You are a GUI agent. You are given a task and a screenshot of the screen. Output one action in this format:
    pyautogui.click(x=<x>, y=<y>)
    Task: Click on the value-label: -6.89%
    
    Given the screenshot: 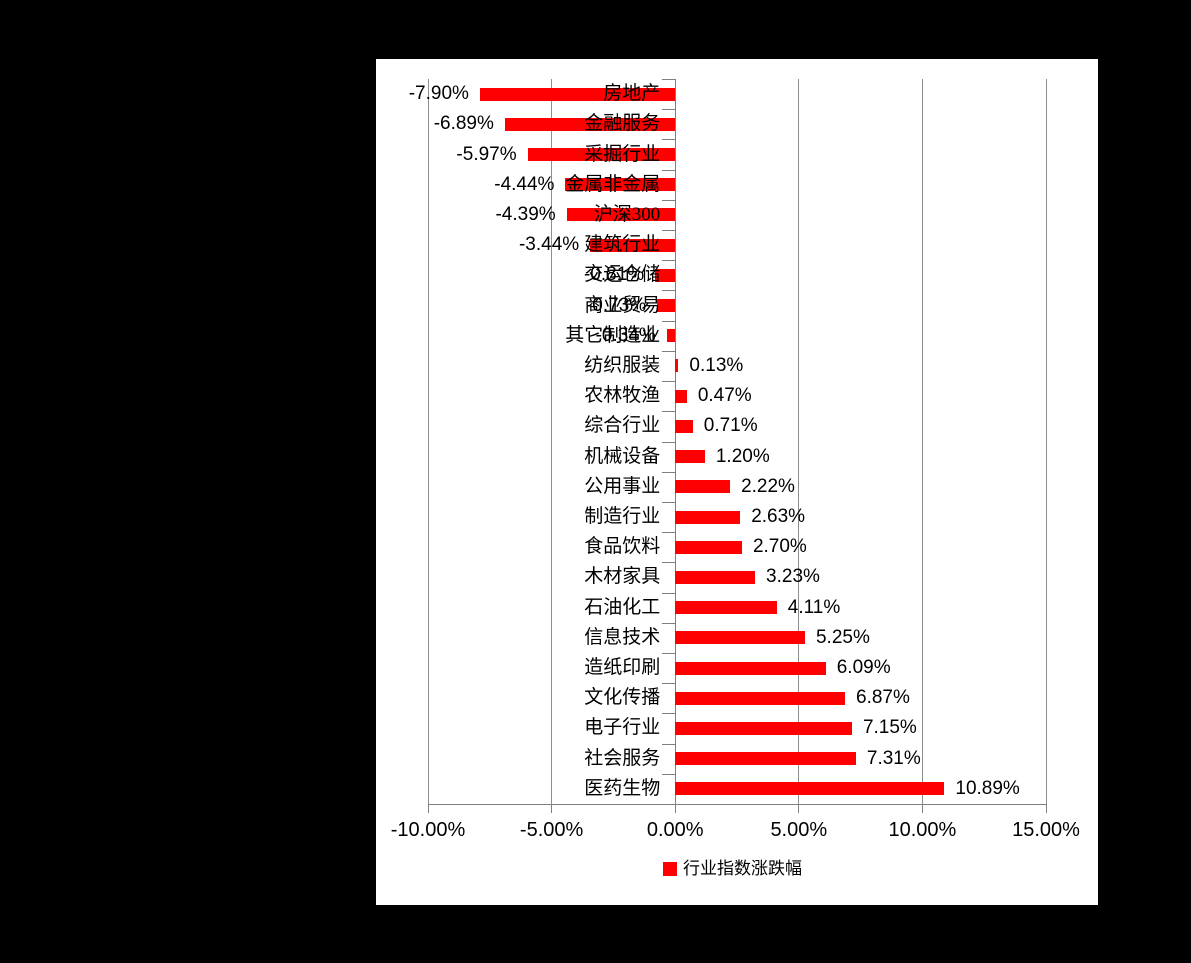 What is the action you would take?
    pyautogui.click(x=463, y=124)
    